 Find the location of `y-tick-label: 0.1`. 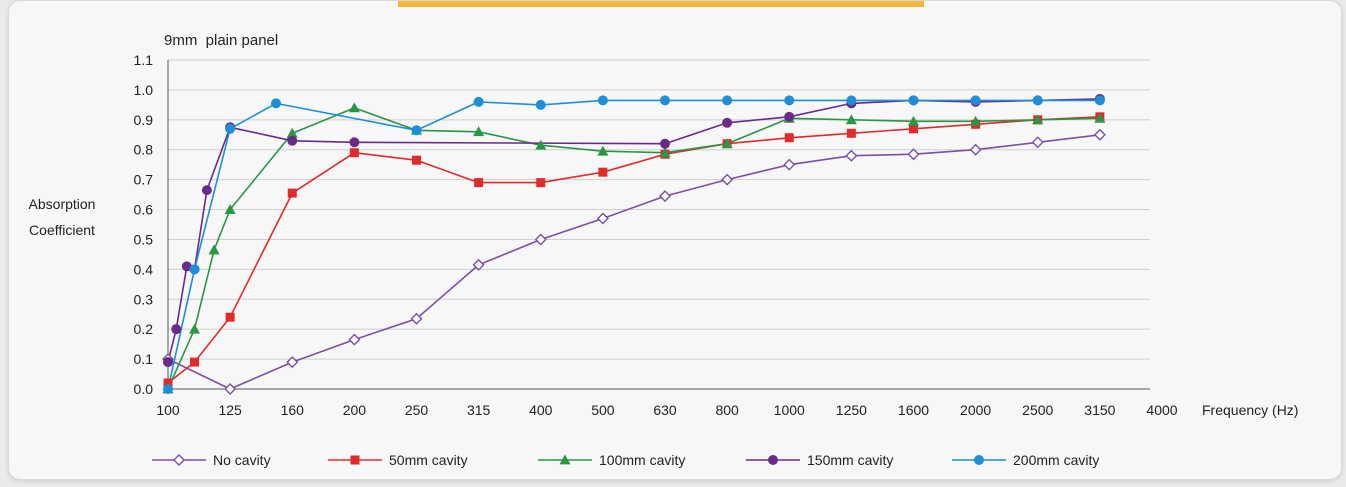

y-tick-label: 0.1 is located at coordinates (144, 359).